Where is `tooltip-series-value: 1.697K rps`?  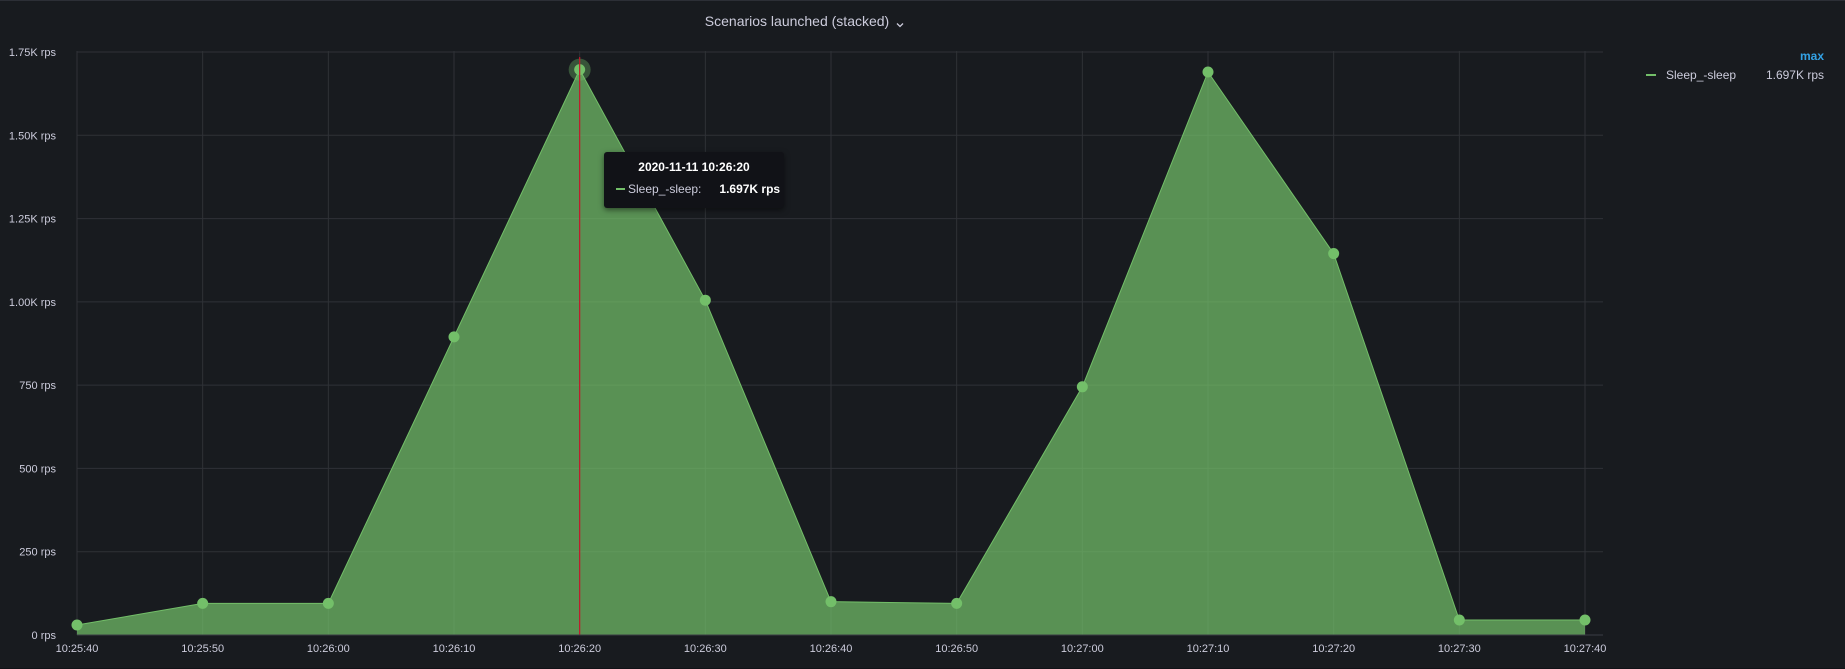 tooltip-series-value: 1.697K rps is located at coordinates (750, 189).